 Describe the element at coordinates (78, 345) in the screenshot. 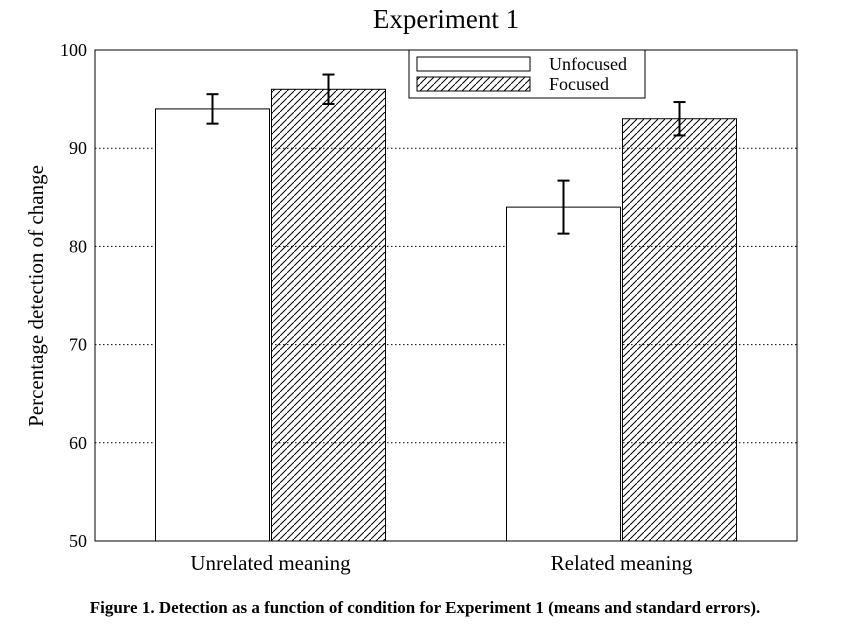

I see `y-tick-label: 70` at that location.